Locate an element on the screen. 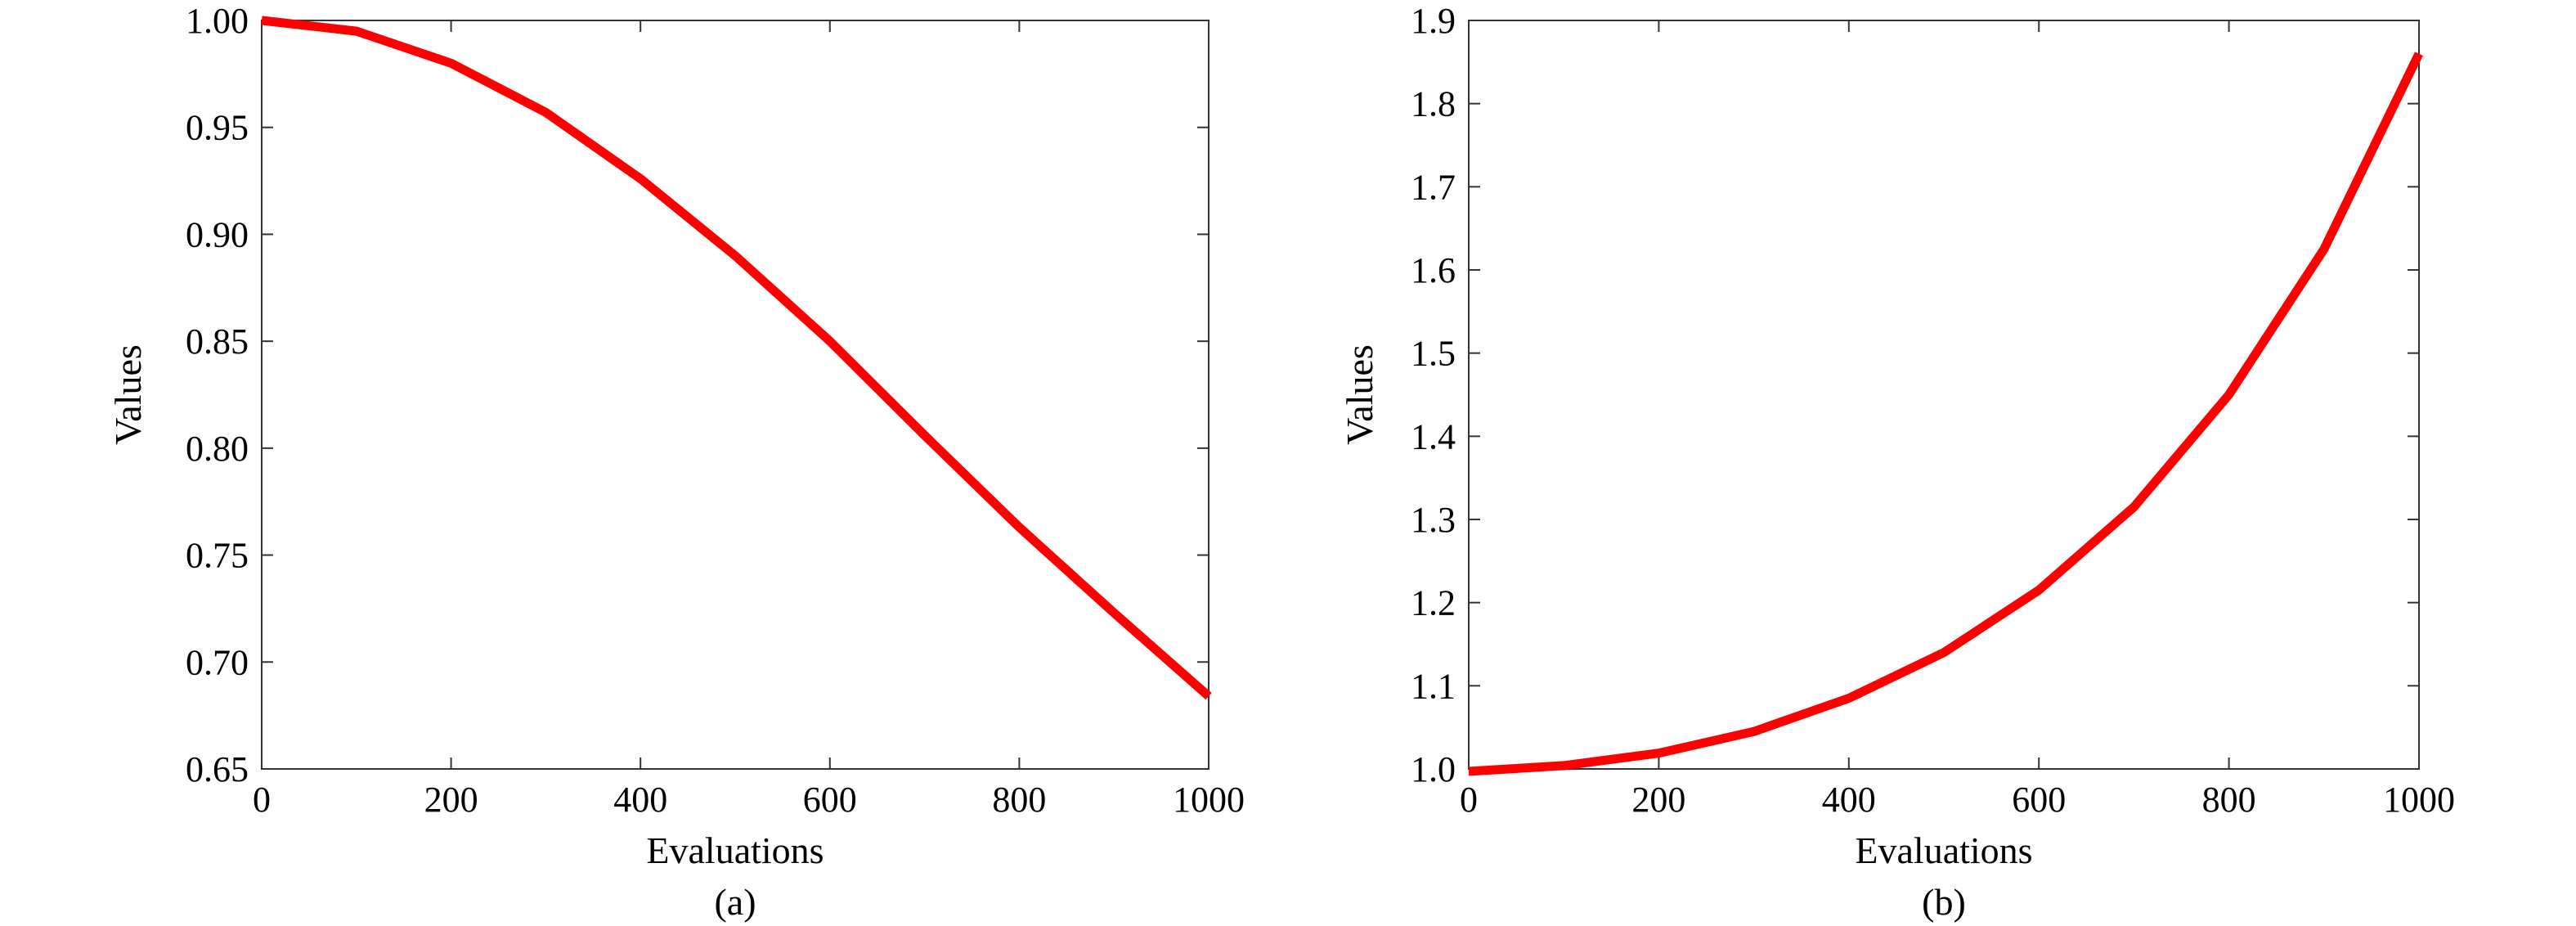 This screenshot has height=926, width=2576. chart-a-x-tick-label: 1000 is located at coordinates (1209, 800).